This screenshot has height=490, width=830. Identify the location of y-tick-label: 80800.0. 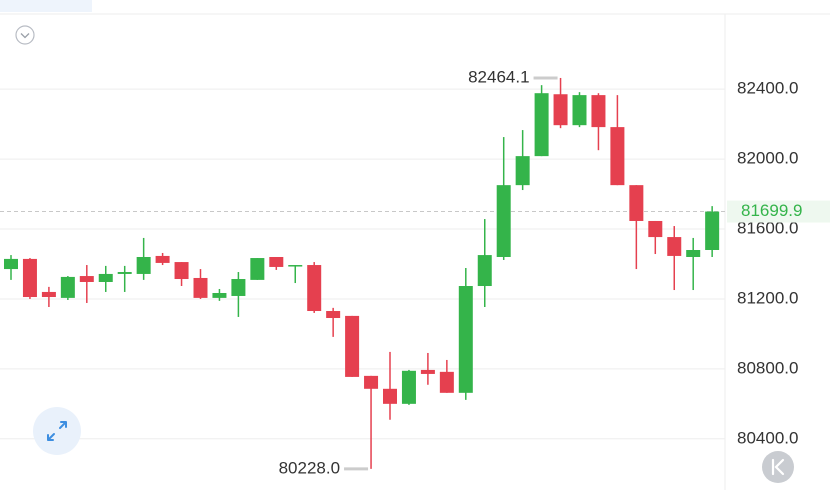
(767, 367).